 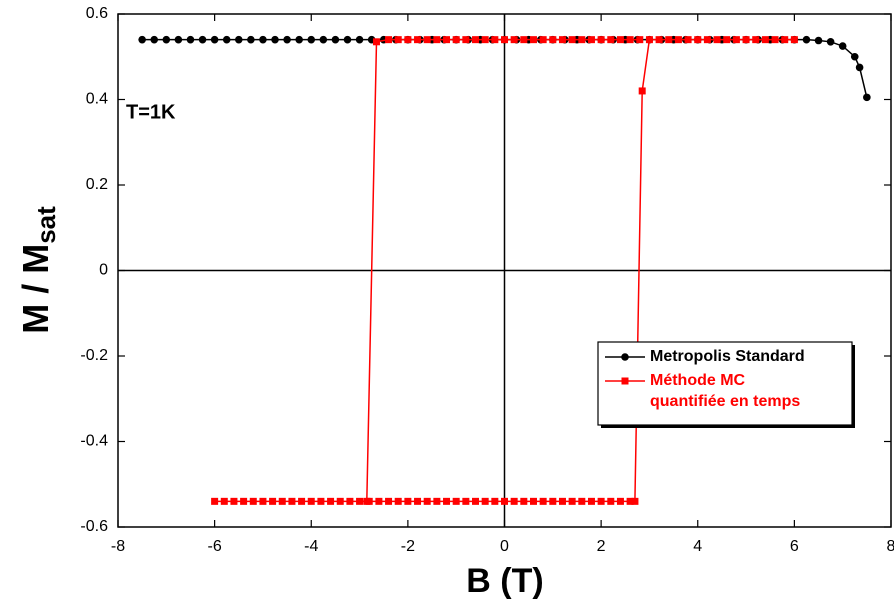 I want to click on x-tick-label: -6, so click(x=215, y=546).